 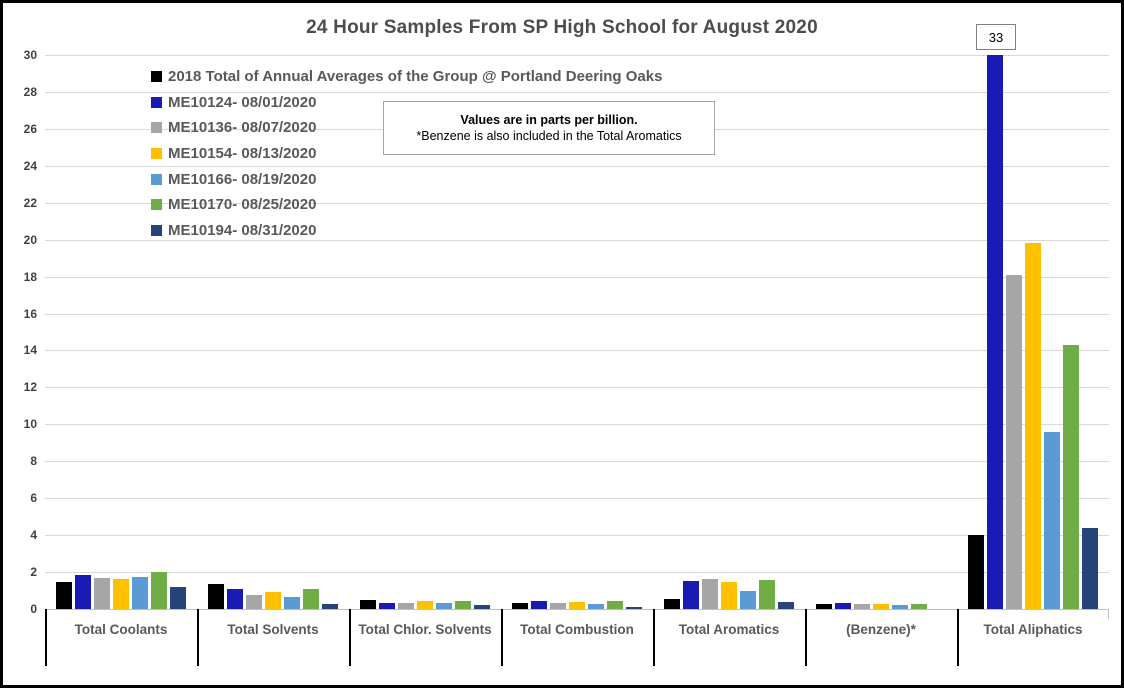 I want to click on category-label: Total Solvents, so click(x=273, y=629).